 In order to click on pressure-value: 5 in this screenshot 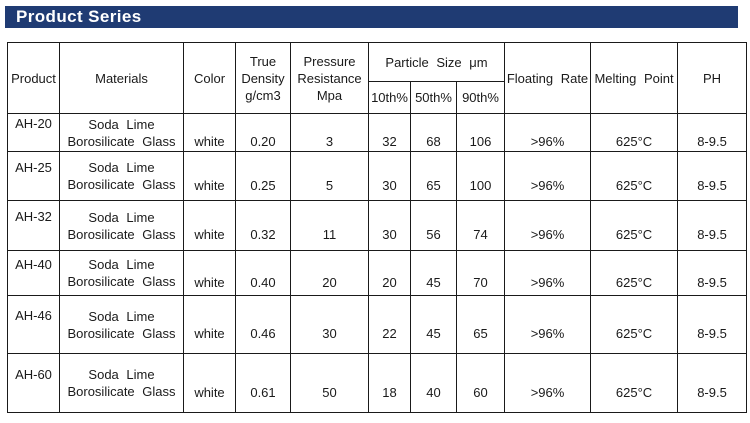, I will do `click(329, 185)`.